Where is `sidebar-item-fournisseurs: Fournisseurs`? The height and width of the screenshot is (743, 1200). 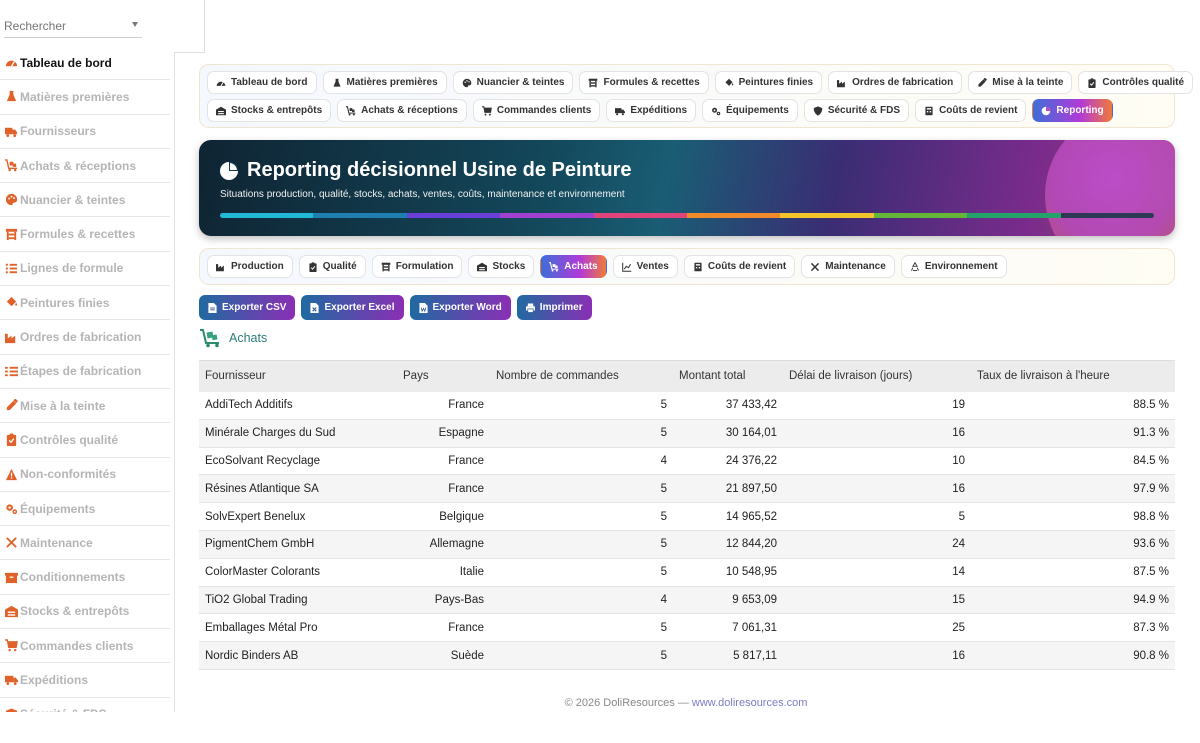
sidebar-item-fournisseurs: Fournisseurs is located at coordinates (85, 132).